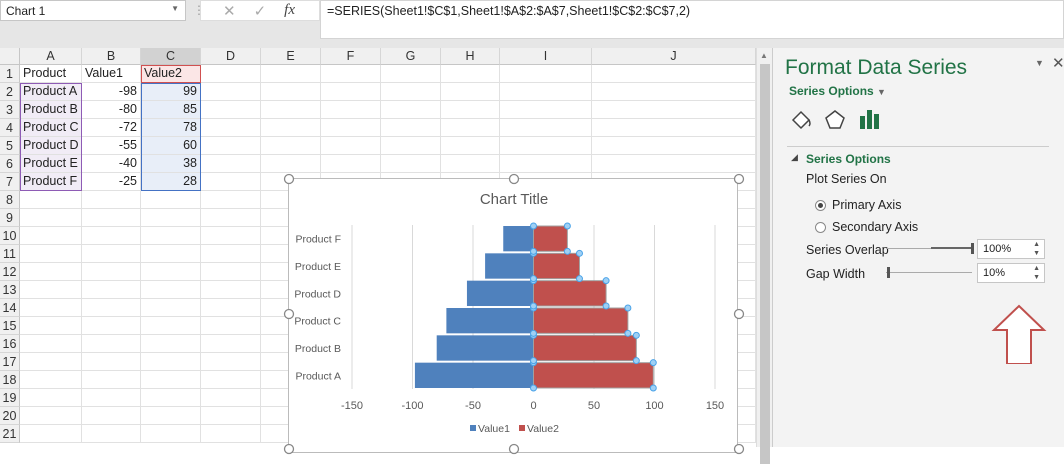 This screenshot has width=1064, height=464. What do you see at coordinates (411, 56) in the screenshot?
I see `column-header-G: G` at bounding box center [411, 56].